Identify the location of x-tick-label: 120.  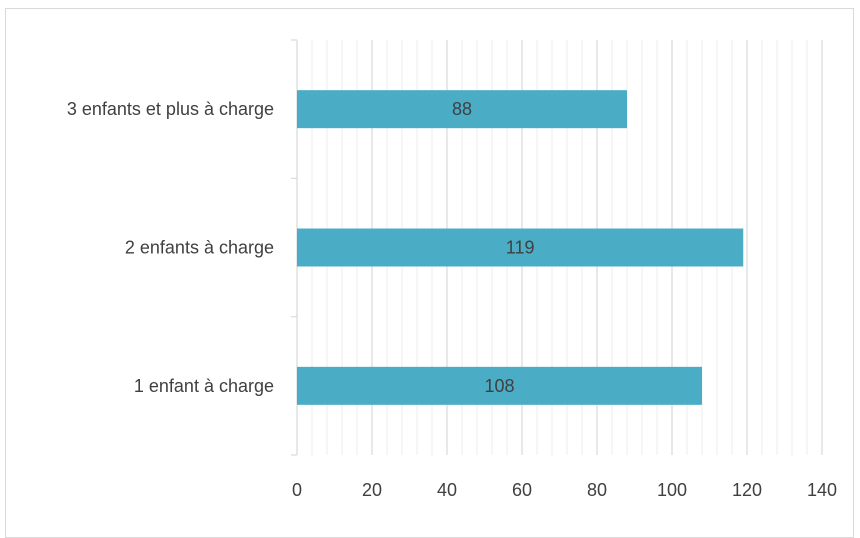
(747, 490).